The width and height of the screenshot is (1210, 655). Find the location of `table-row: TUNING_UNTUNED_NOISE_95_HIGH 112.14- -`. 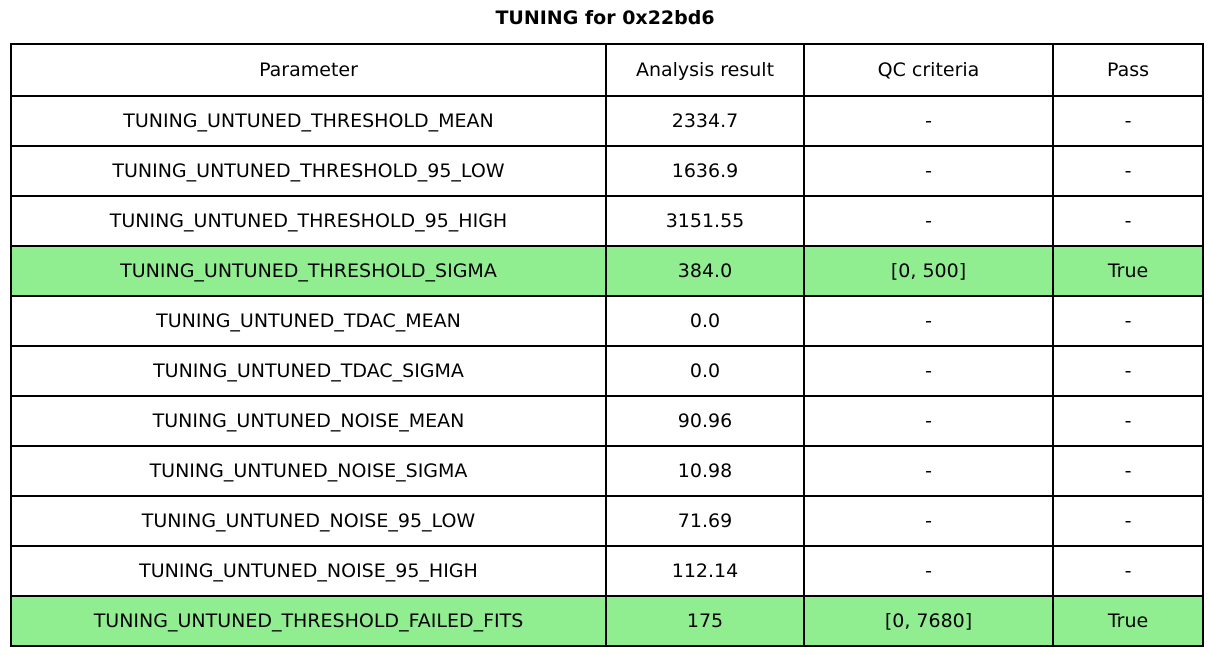

table-row: TUNING_UNTUNED_NOISE_95_HIGH 112.14- - is located at coordinates (607, 571).